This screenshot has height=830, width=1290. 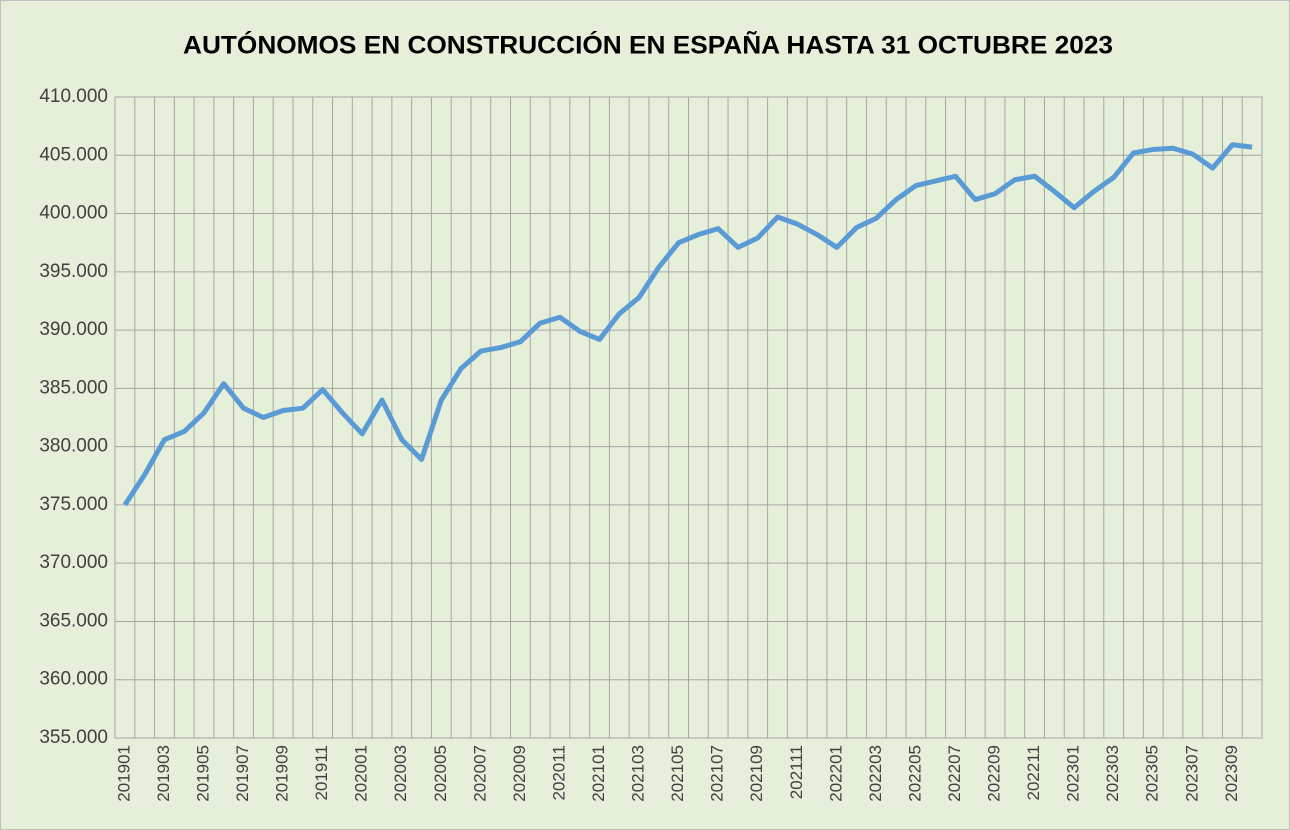 What do you see at coordinates (242, 773) in the screenshot?
I see `x-tick-label: 201907` at bounding box center [242, 773].